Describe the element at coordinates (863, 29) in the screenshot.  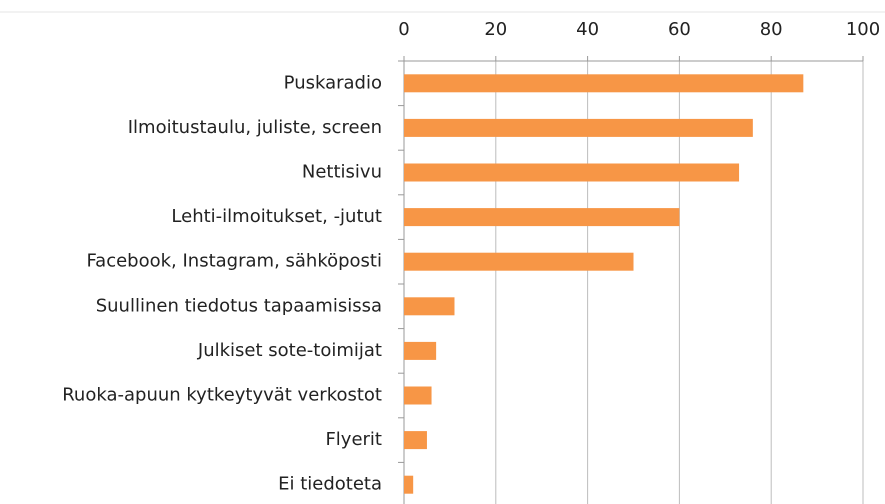
I see `x-tick-label: 100` at that location.